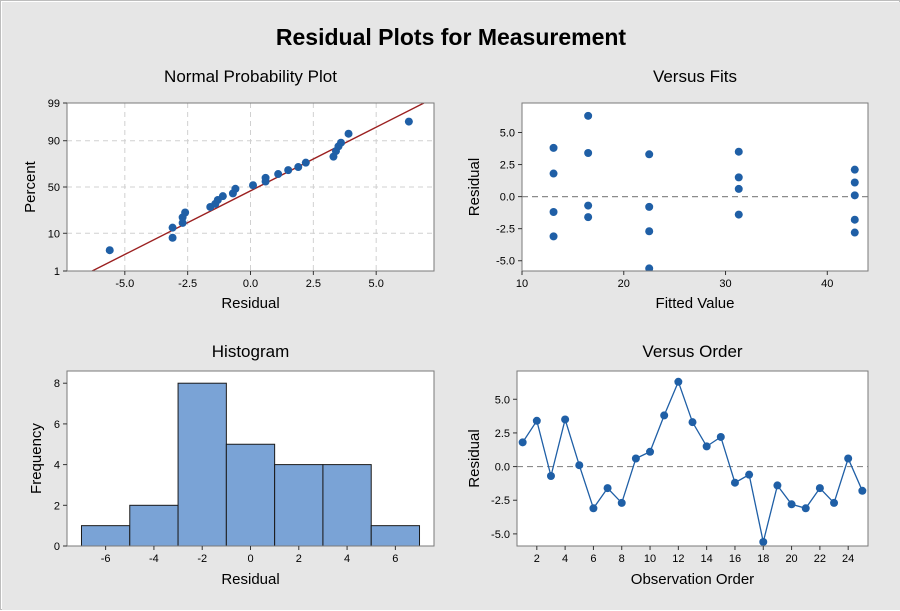 The height and width of the screenshot is (611, 900). I want to click on fits-ytick-label: 0.0, so click(507, 198).